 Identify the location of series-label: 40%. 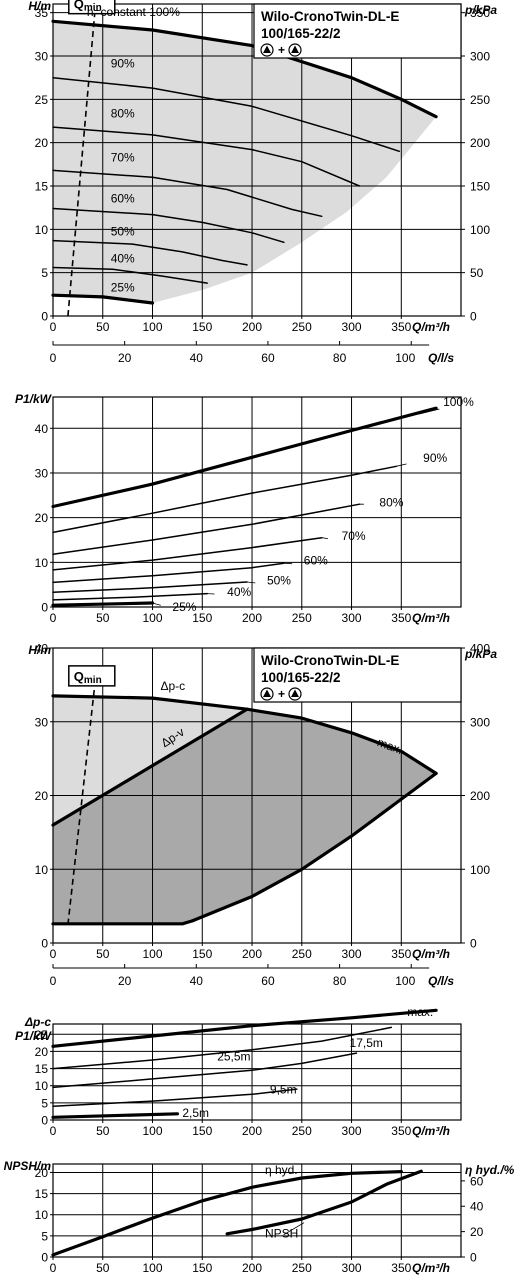
(239, 592).